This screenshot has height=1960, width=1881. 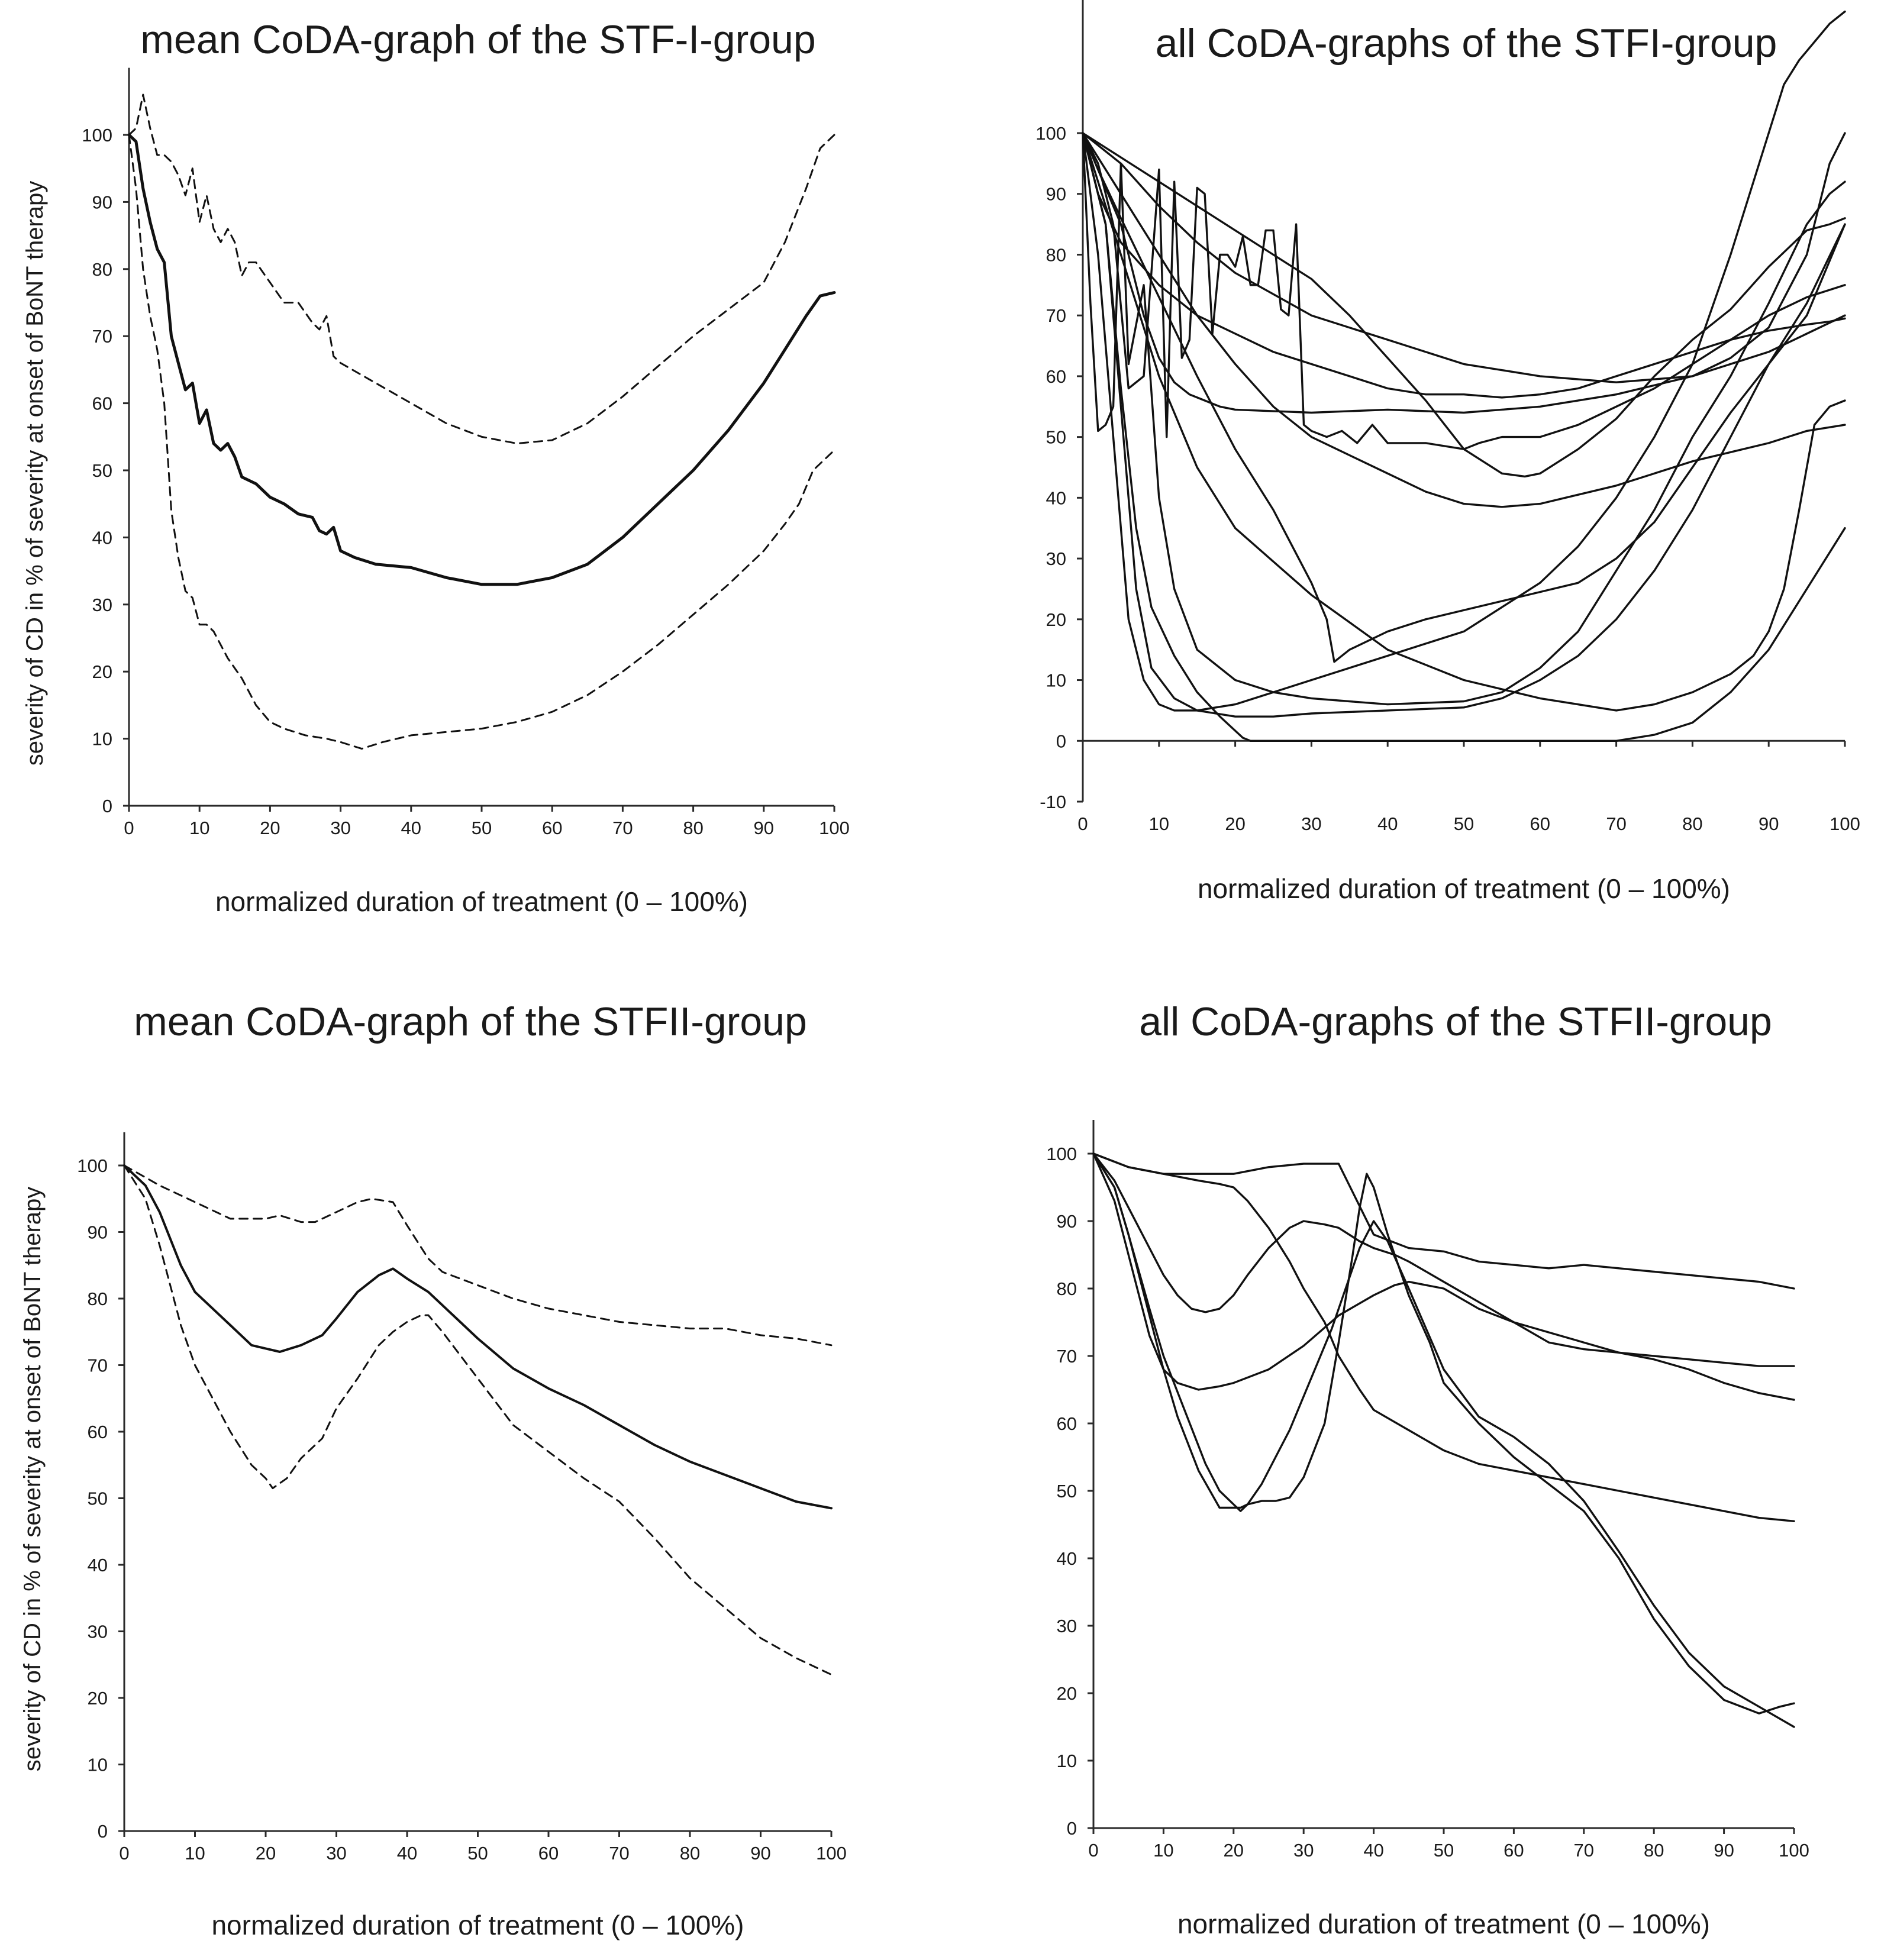 I want to click on y-tick-label: 40, so click(x=102, y=537).